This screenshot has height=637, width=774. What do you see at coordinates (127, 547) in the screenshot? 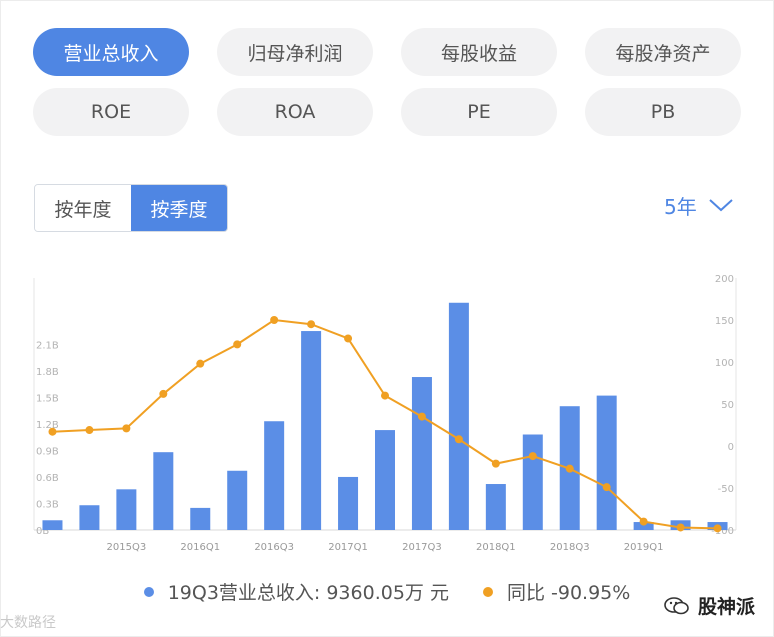
I see `x-tick-label: 2015Q3` at bounding box center [127, 547].